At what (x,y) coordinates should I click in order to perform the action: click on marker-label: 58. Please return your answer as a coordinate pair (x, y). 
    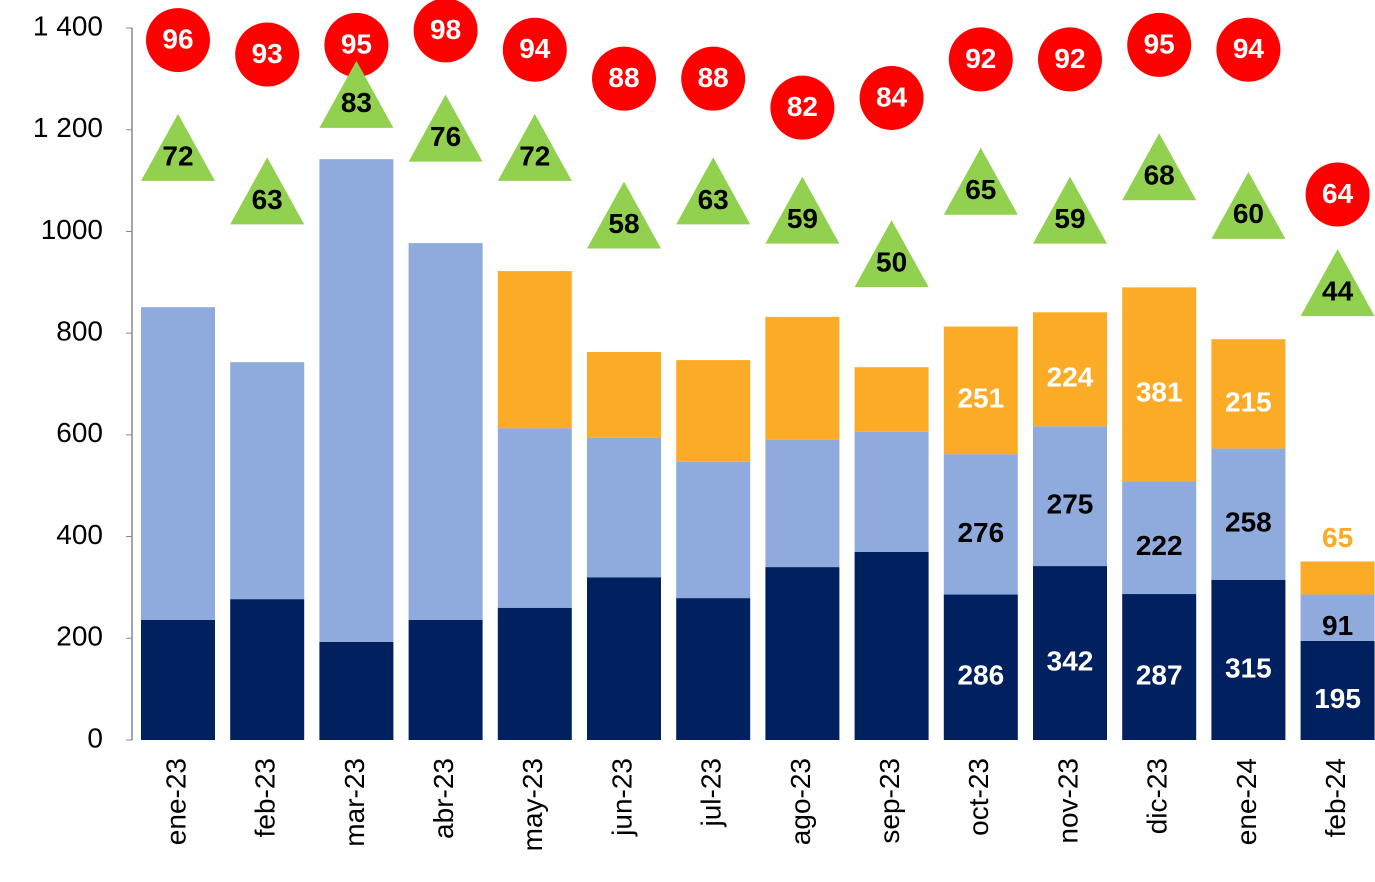
    Looking at the image, I should click on (623, 223).